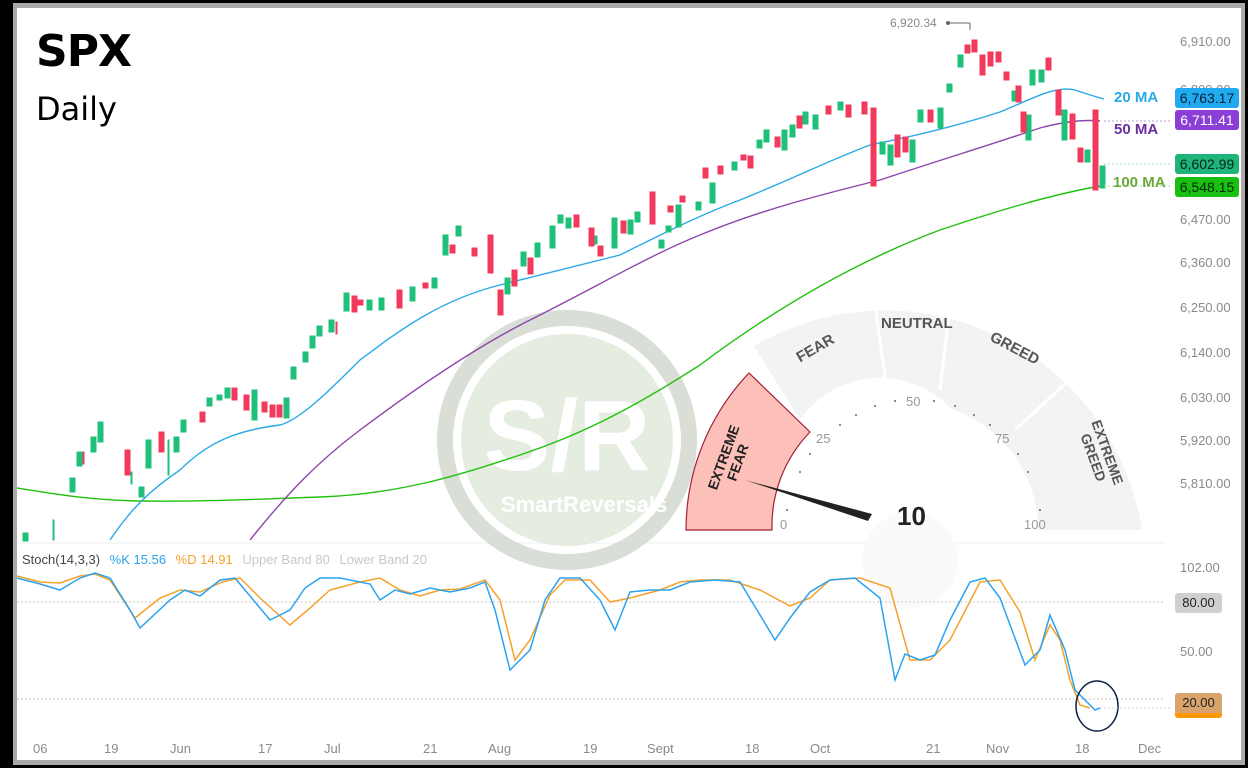  What do you see at coordinates (332, 748) in the screenshot?
I see `x-tick: Jul` at bounding box center [332, 748].